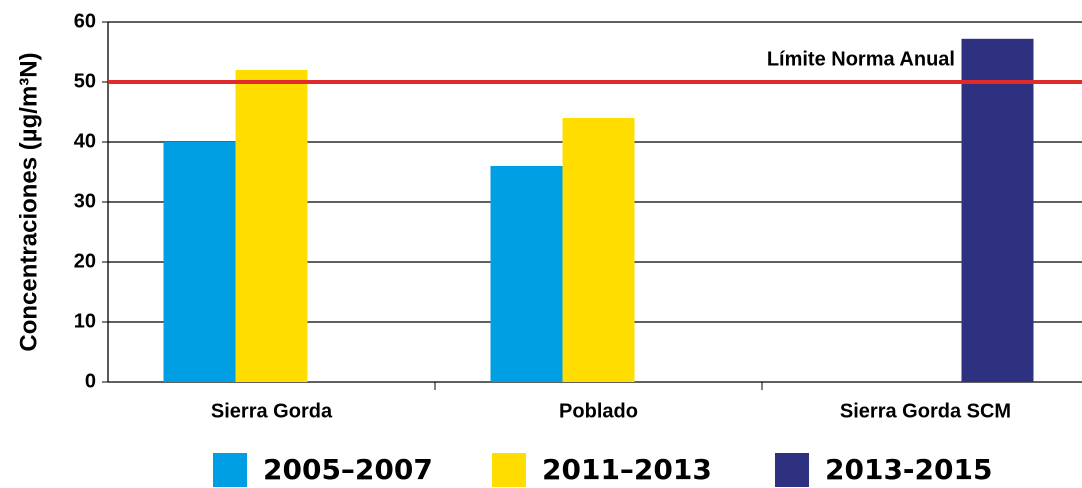  Describe the element at coordinates (85, 81) in the screenshot. I see `y-tick-label: 50` at that location.